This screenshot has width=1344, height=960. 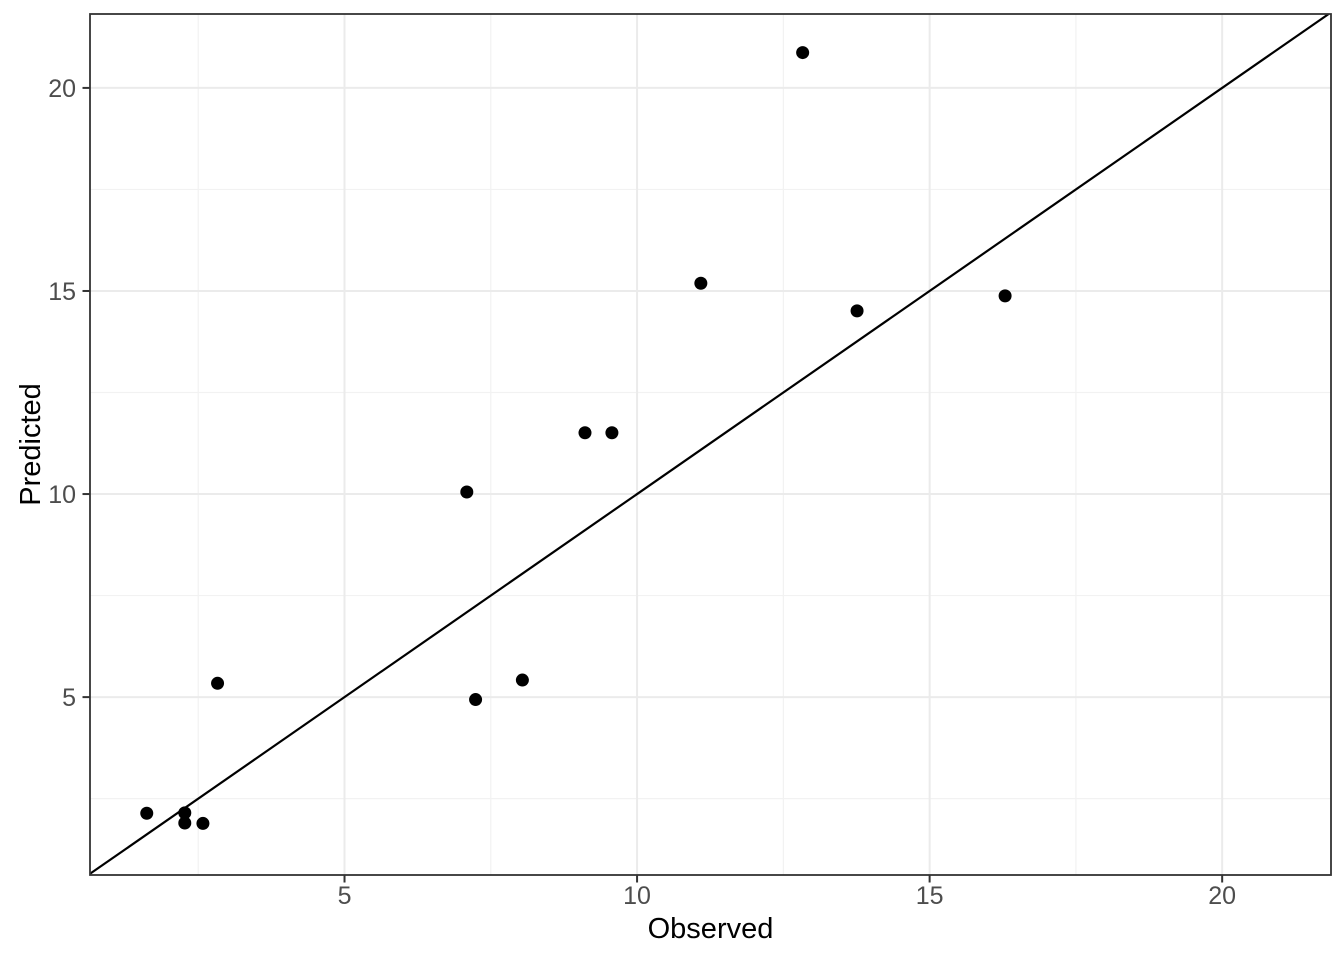 What do you see at coordinates (31, 444) in the screenshot?
I see `y-axis-title: Predicted` at bounding box center [31, 444].